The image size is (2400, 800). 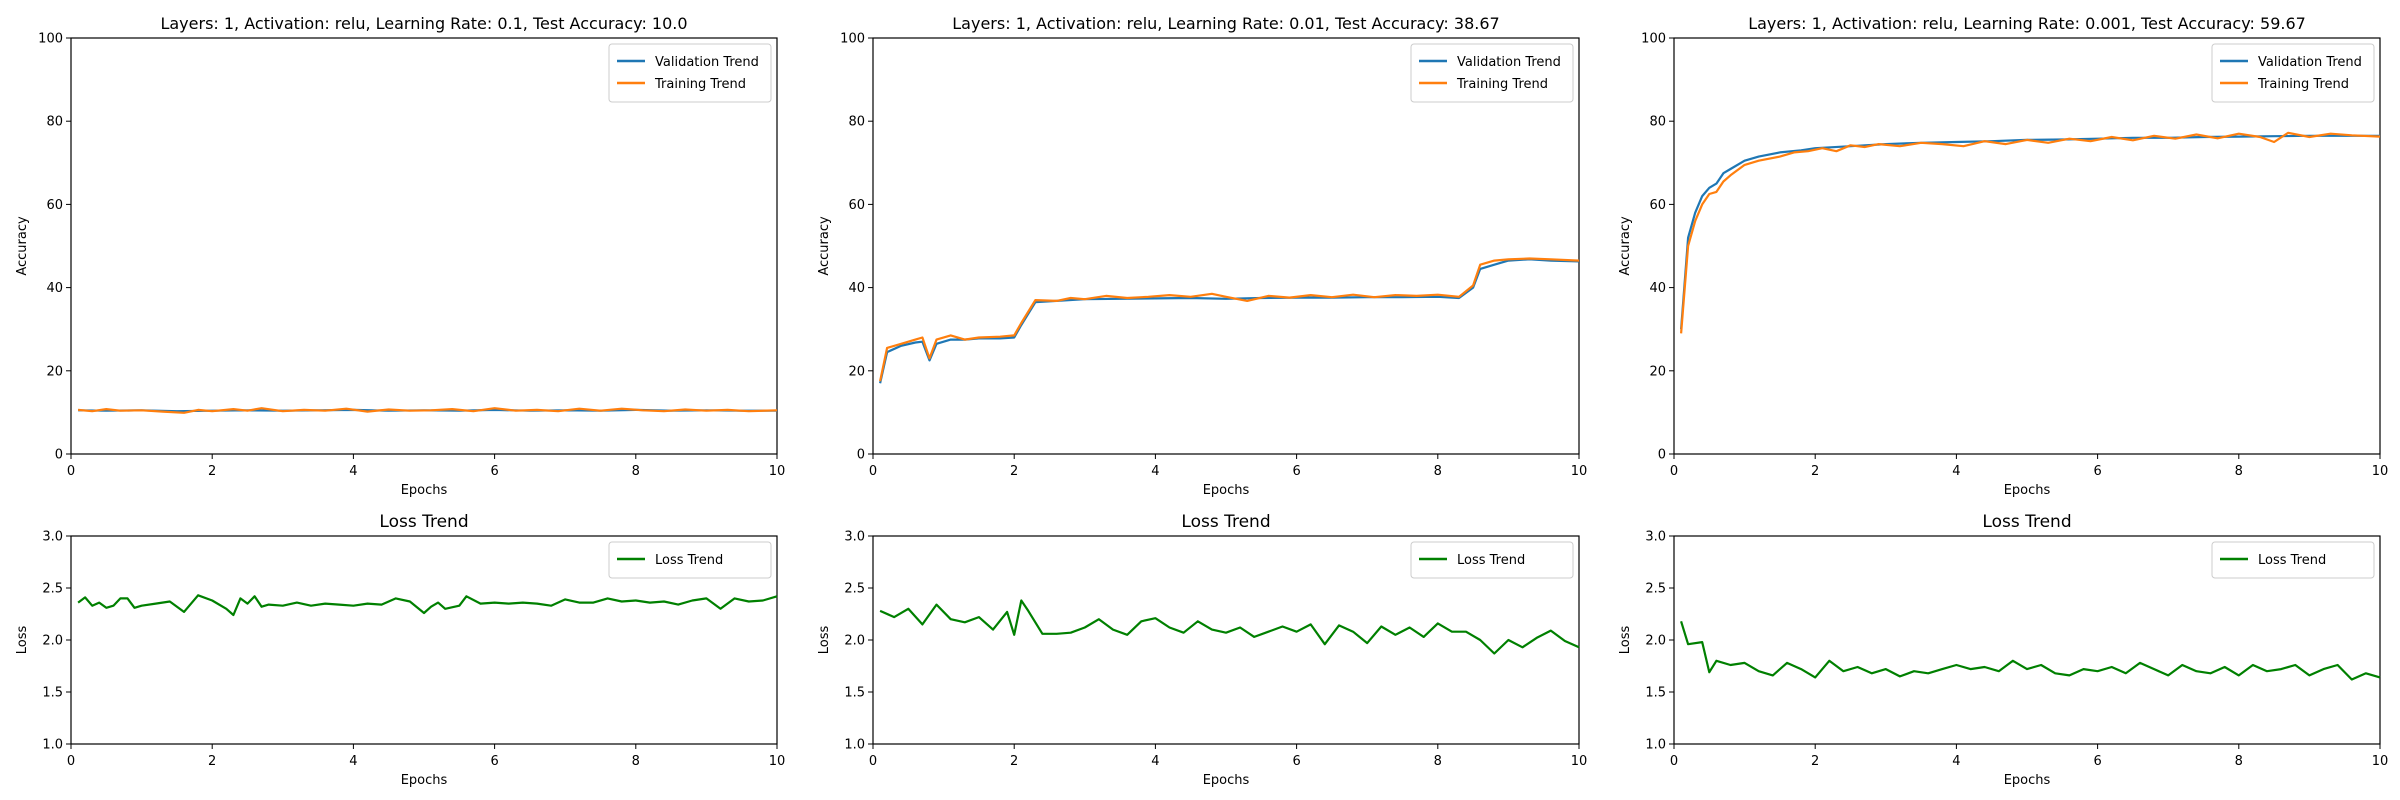 I want to click on y-tick-label: 40, so click(x=856, y=288).